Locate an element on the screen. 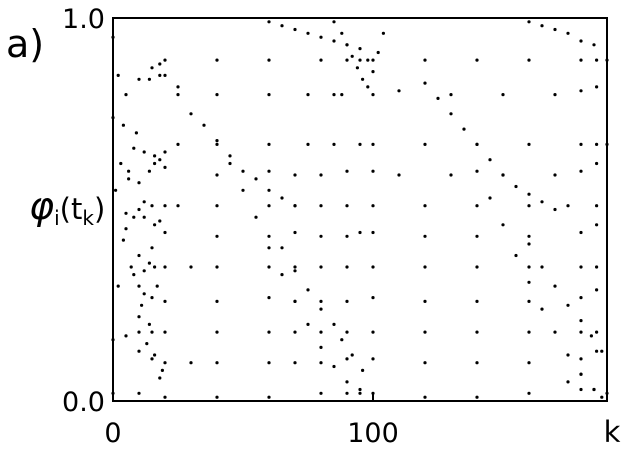  y-axis-label-sub-k: k is located at coordinates (88, 218).